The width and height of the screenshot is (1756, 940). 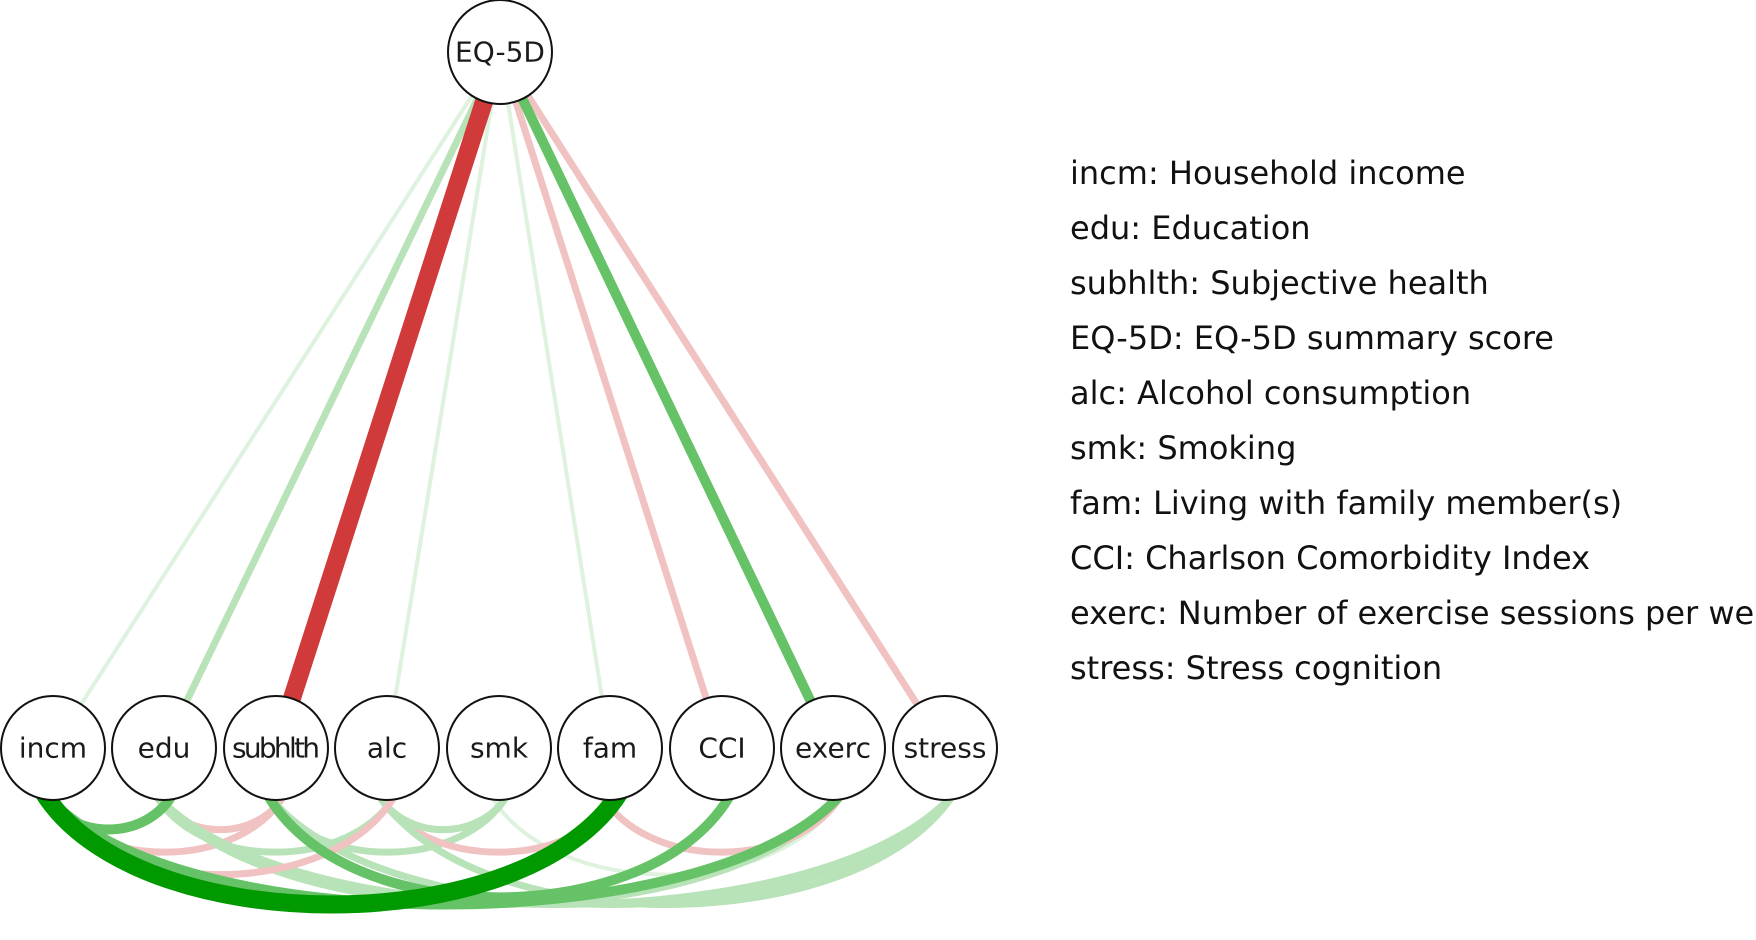 I want to click on node-edu: edu, so click(x=164, y=748).